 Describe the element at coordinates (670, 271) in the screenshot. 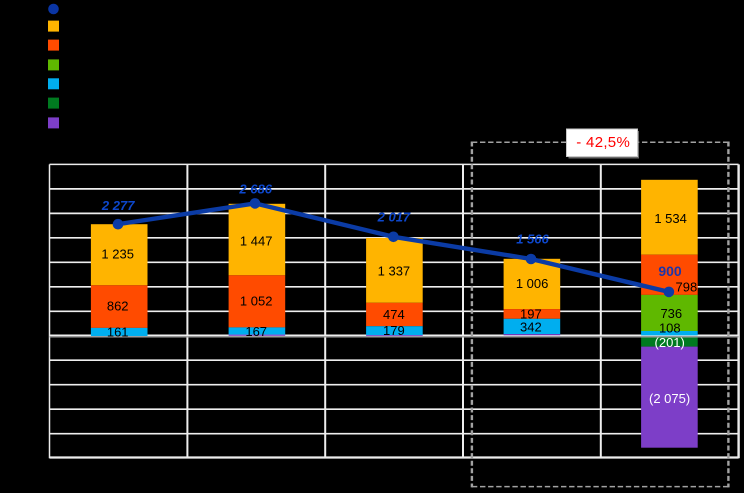

I see `svg-text: 900` at that location.